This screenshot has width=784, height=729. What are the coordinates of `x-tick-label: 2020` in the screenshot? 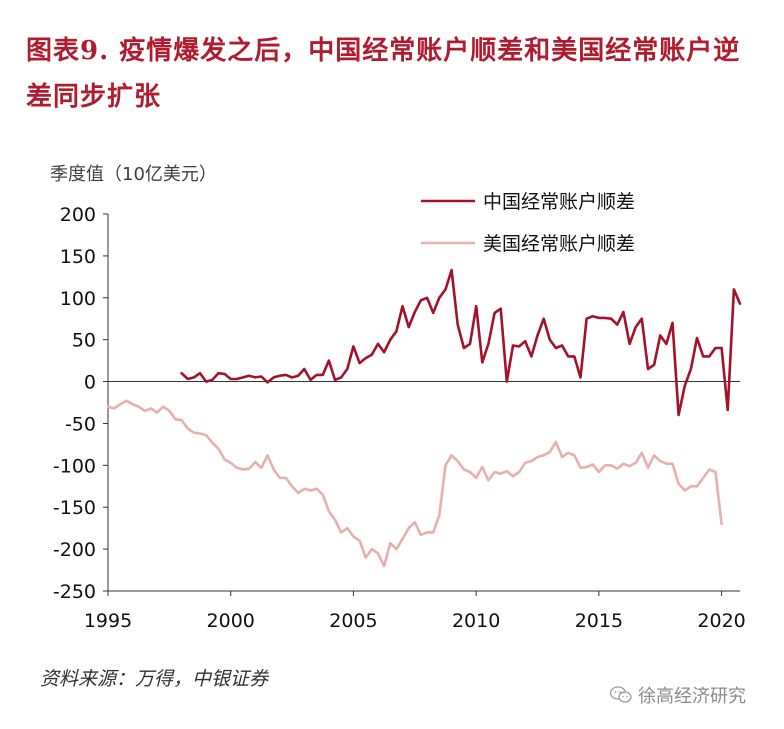 It's located at (721, 621).